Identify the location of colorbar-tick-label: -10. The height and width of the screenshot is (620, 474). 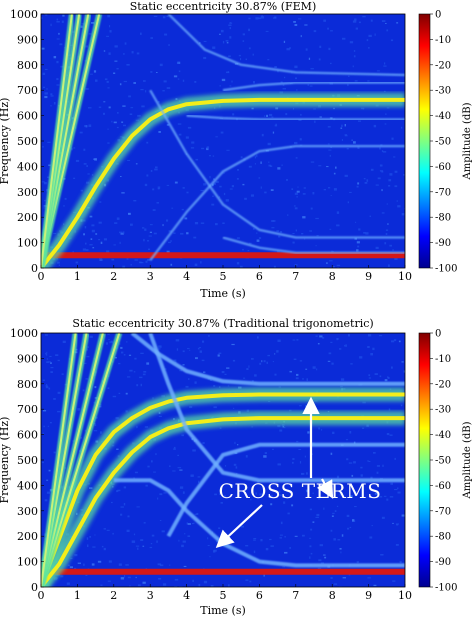
(443, 359).